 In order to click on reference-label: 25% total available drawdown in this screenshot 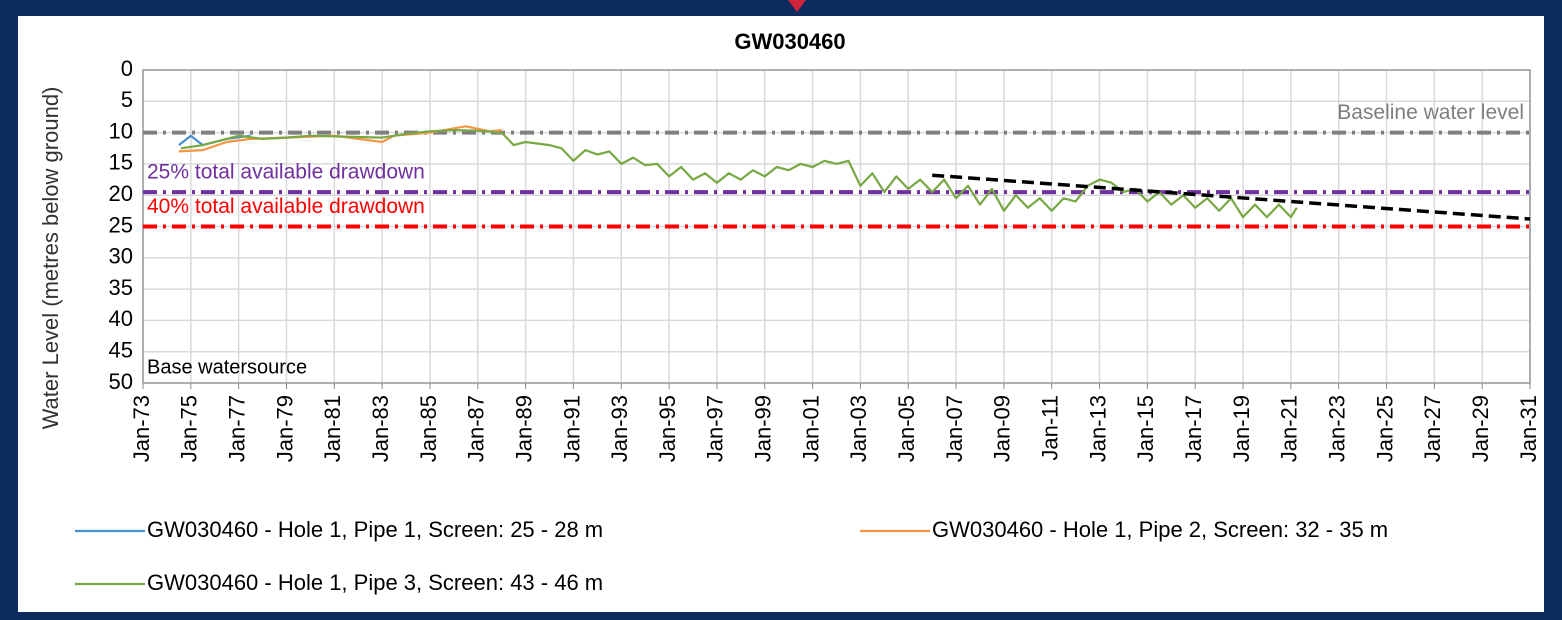, I will do `click(286, 172)`.